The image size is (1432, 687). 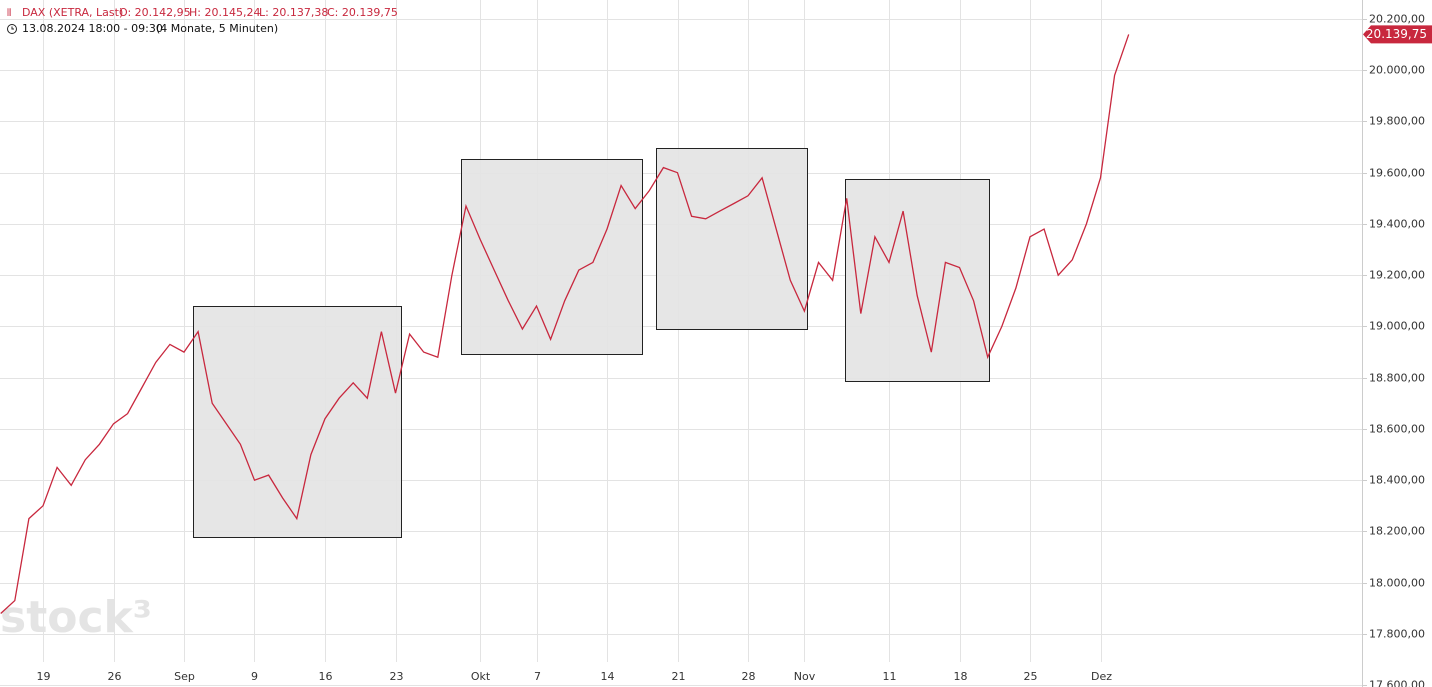 I want to click on y-tick-label: 19.200,00, so click(x=1397, y=275).